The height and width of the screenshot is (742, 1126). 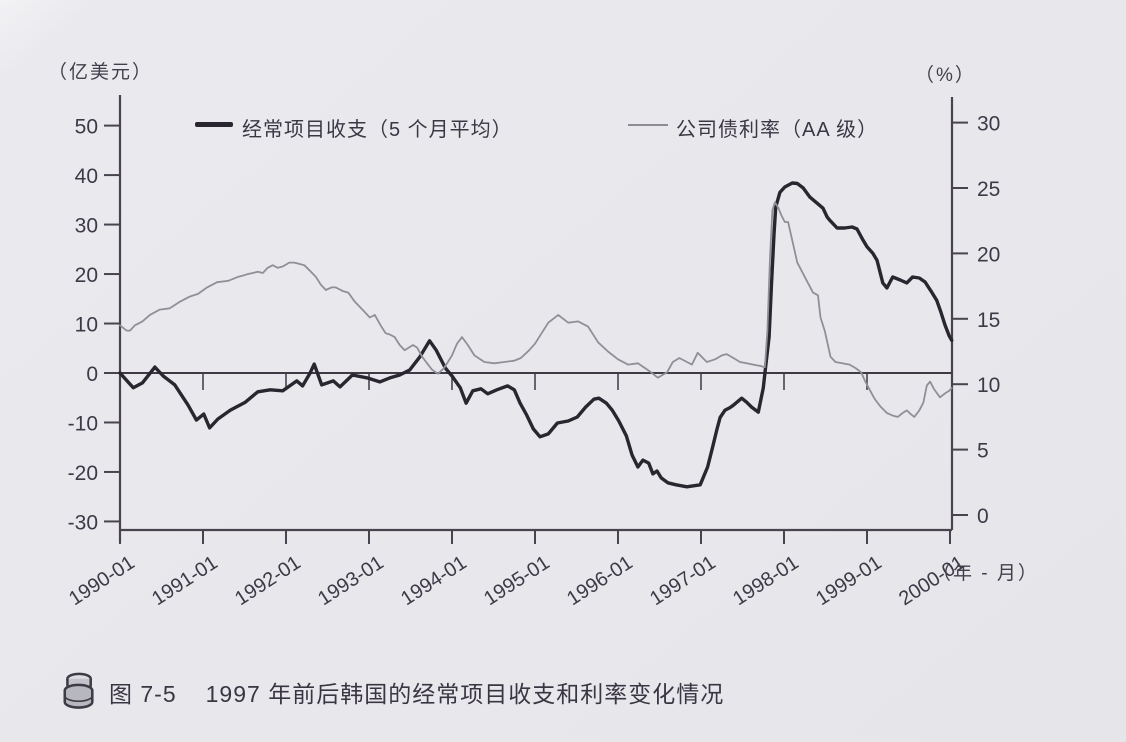 I want to click on x-axis-tick-label: 1997-01, so click(x=683, y=581).